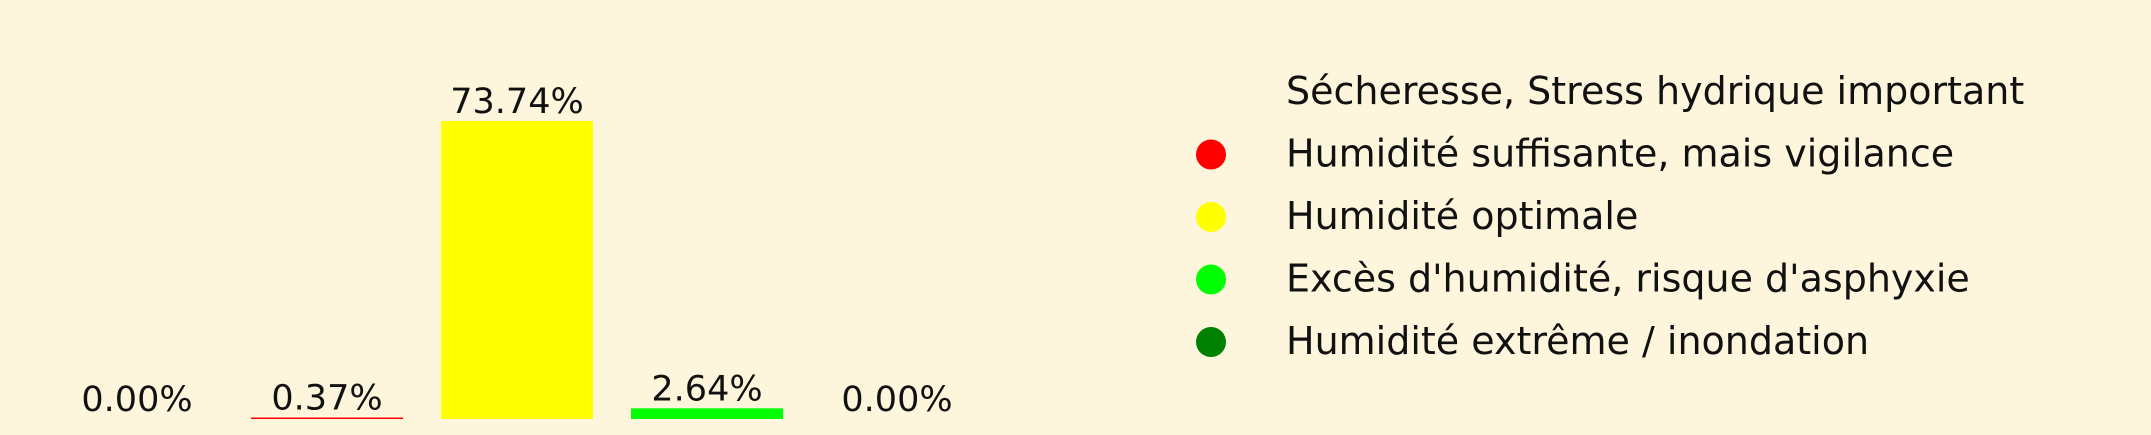 Image resolution: width=2151 pixels, height=435 pixels. Describe the element at coordinates (136, 400) in the screenshot. I see `value-label-0: 0.00%` at that location.